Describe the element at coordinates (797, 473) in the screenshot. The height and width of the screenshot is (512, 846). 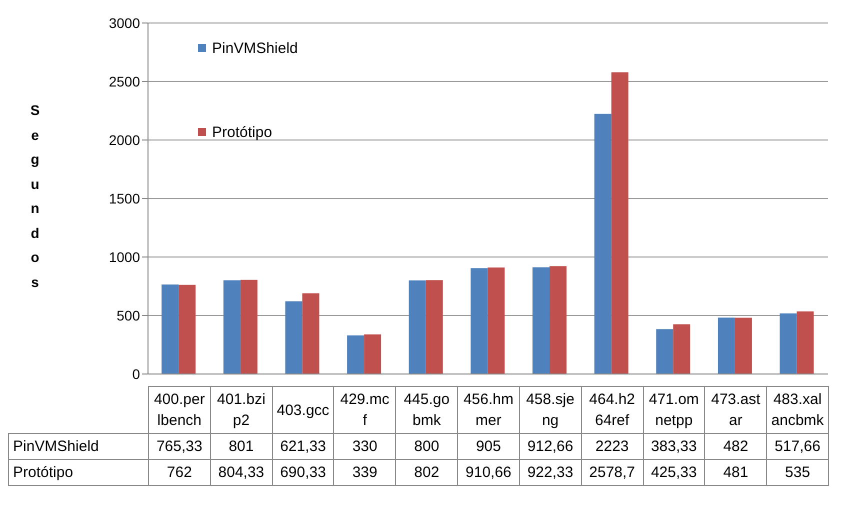
I see `data-label: 535` at that location.